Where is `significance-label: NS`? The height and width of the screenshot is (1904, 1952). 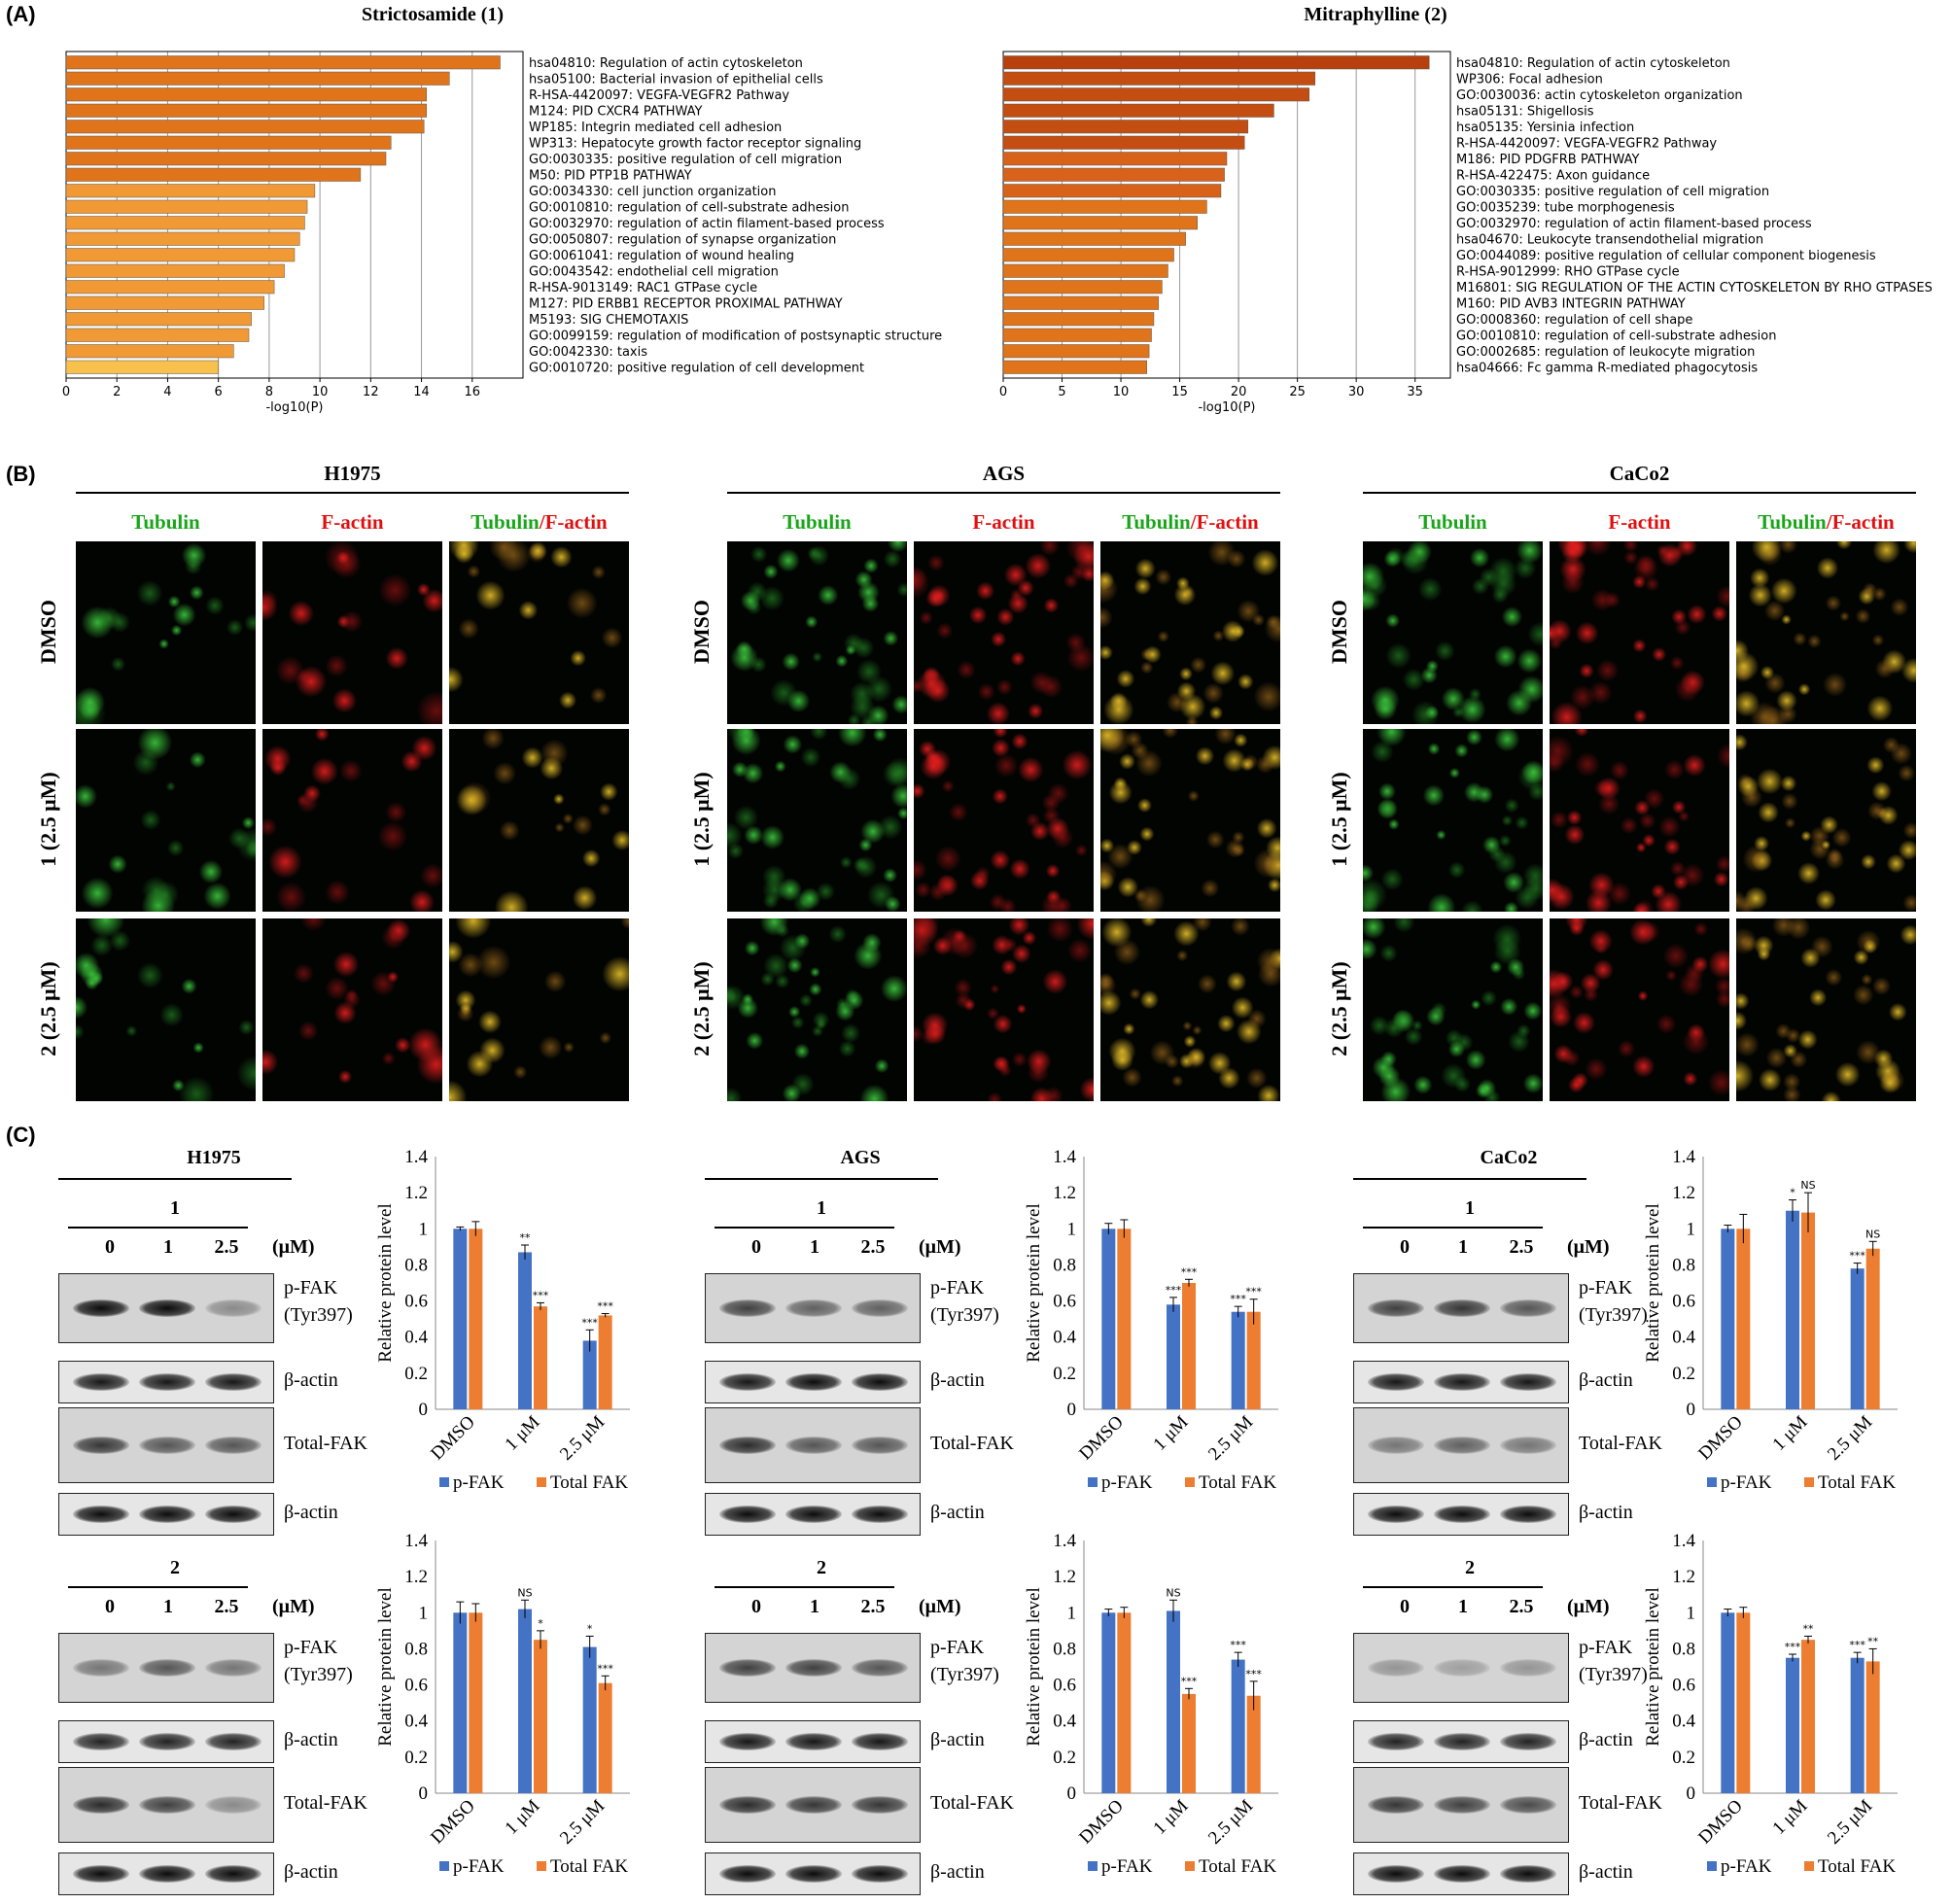
significance-label: NS is located at coordinates (1808, 1185).